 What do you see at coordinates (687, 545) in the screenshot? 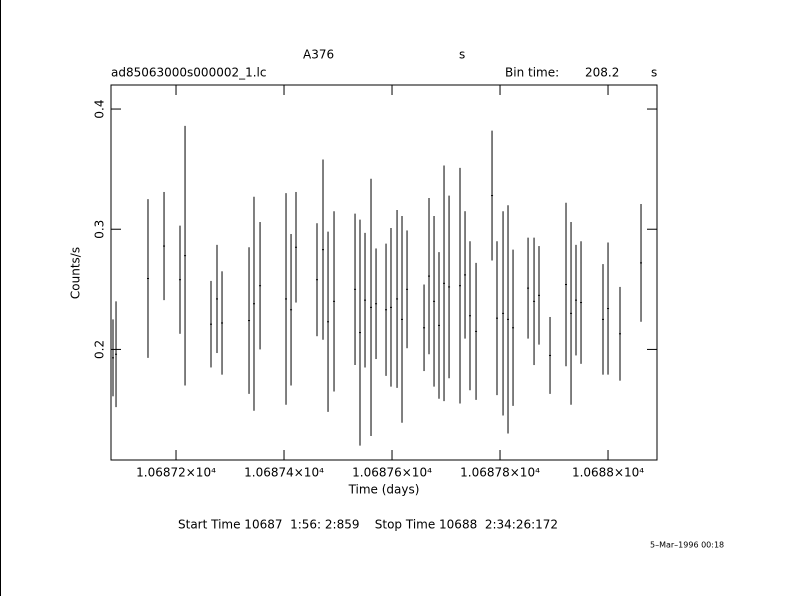
I see `date-stamp: 5–Mar–1996 00:18` at bounding box center [687, 545].